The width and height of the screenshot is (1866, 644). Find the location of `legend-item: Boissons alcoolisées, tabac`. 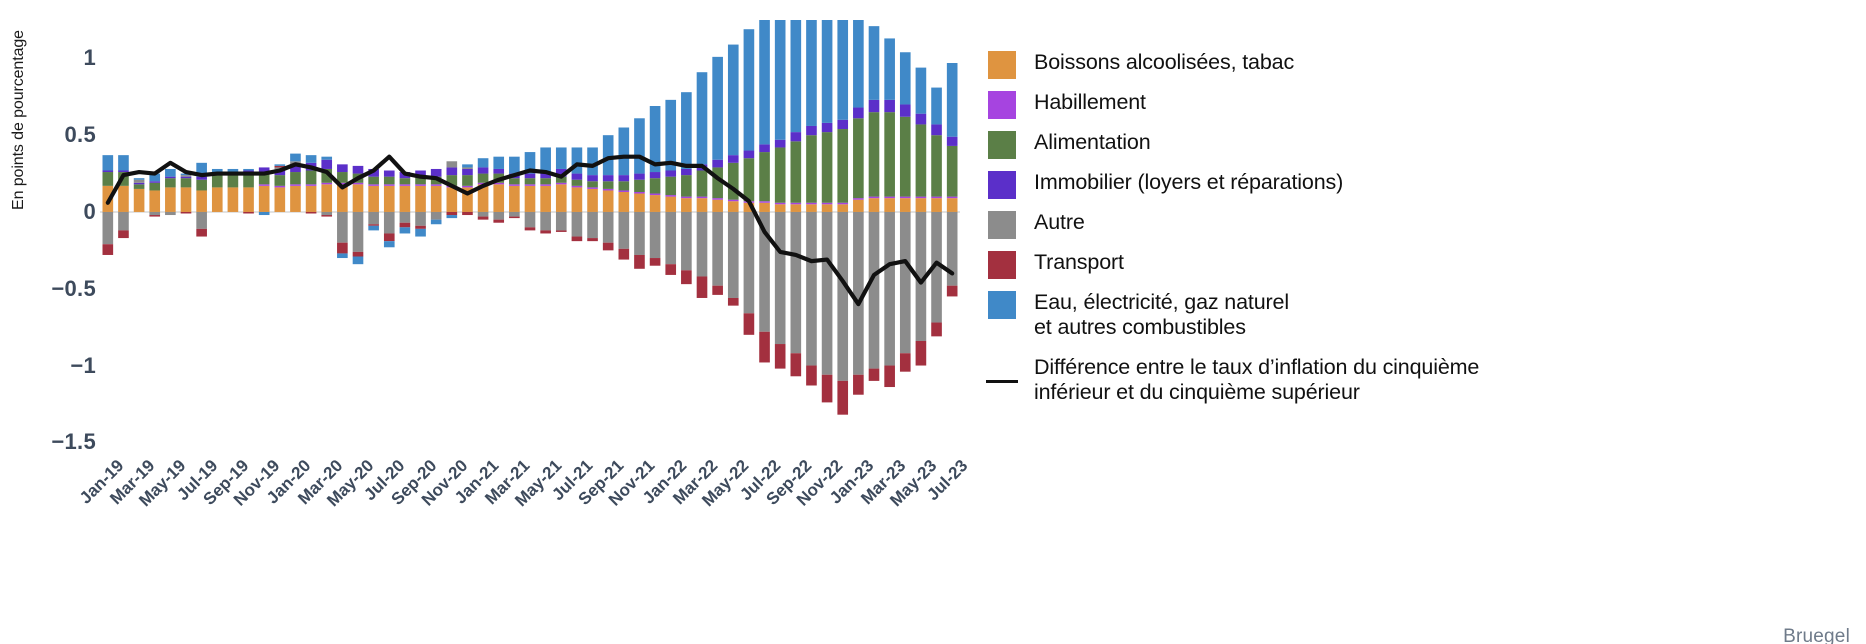

legend-item: Boissons alcoolisées, tabac is located at coordinates (1423, 65).